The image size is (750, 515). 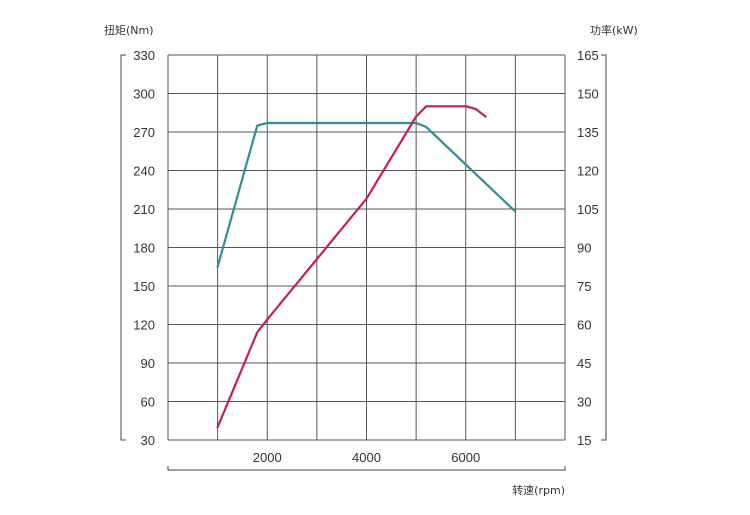 I want to click on y-left-tick-label: 30, so click(x=148, y=440).